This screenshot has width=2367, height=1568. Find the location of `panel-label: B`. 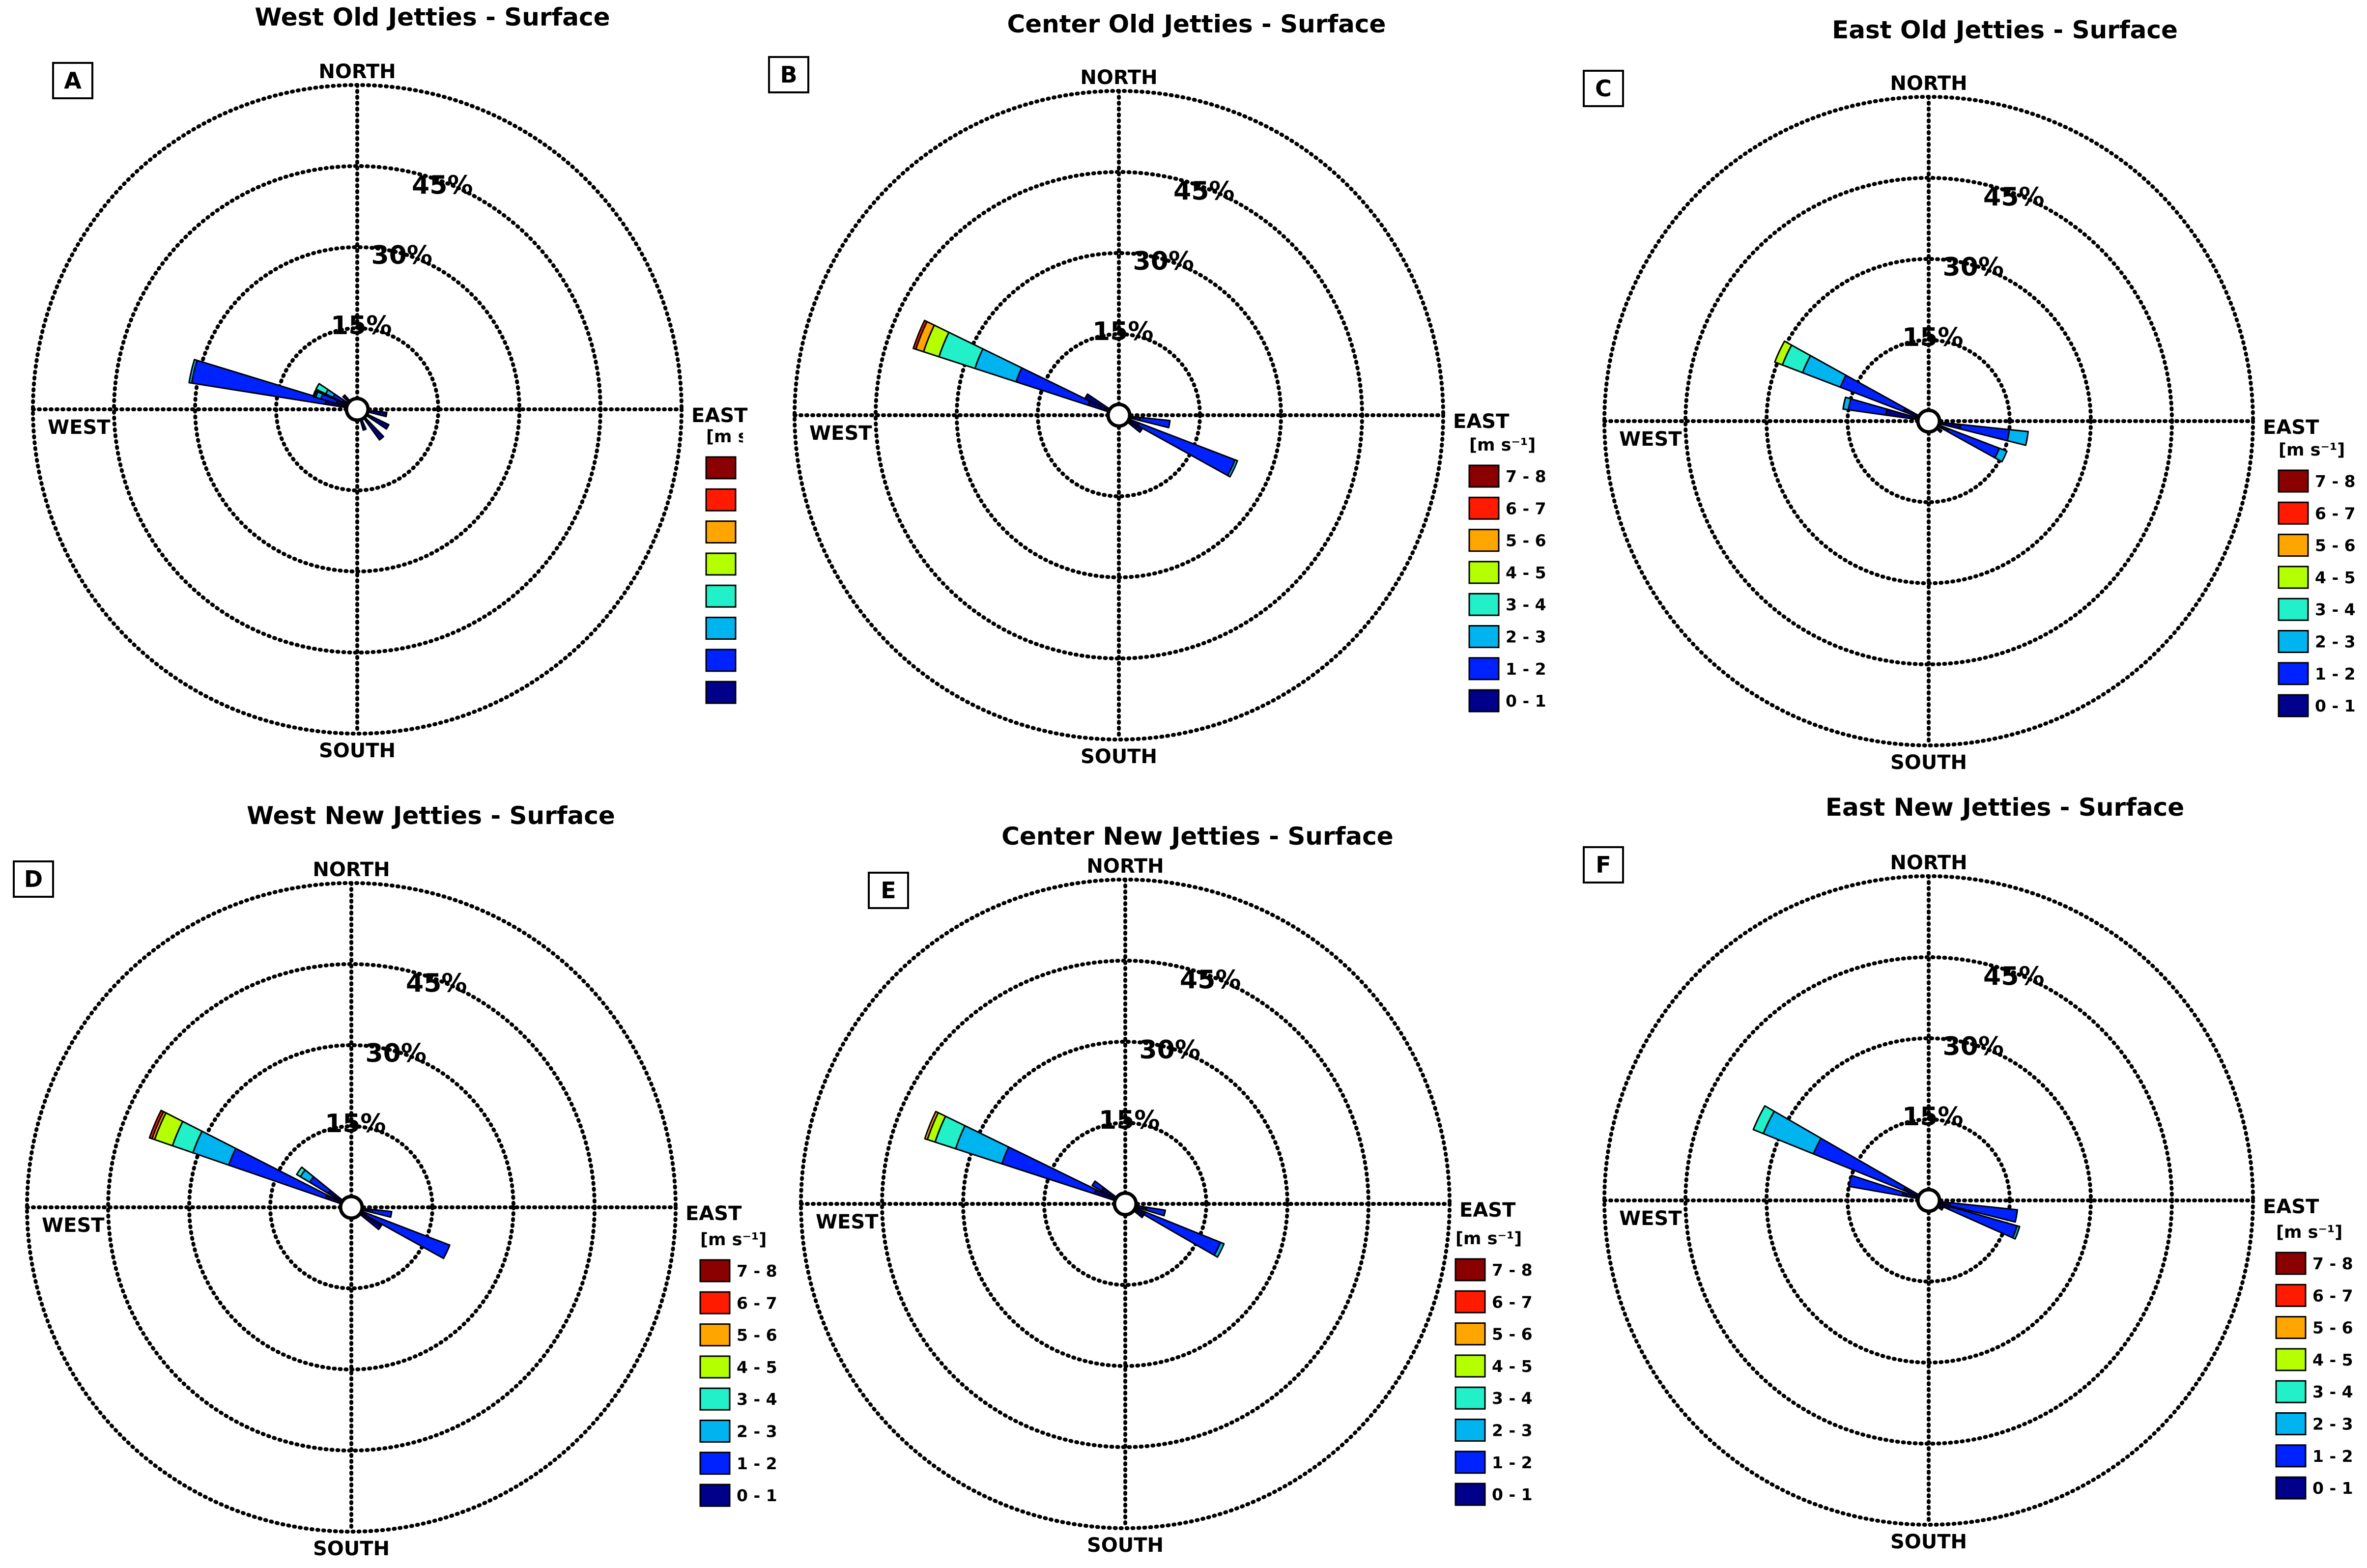

panel-label: B is located at coordinates (788, 74).